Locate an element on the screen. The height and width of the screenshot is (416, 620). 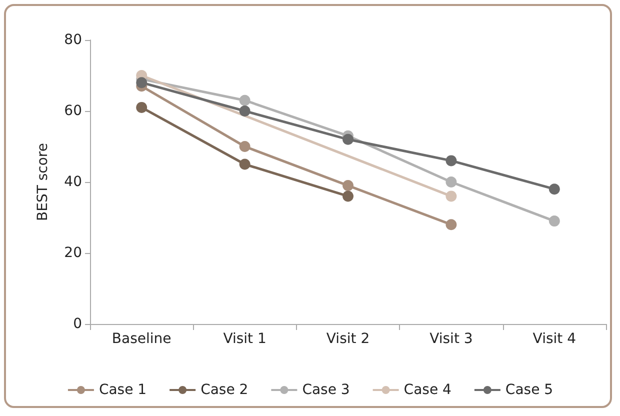
y-tick-label: 20 is located at coordinates (73, 253).